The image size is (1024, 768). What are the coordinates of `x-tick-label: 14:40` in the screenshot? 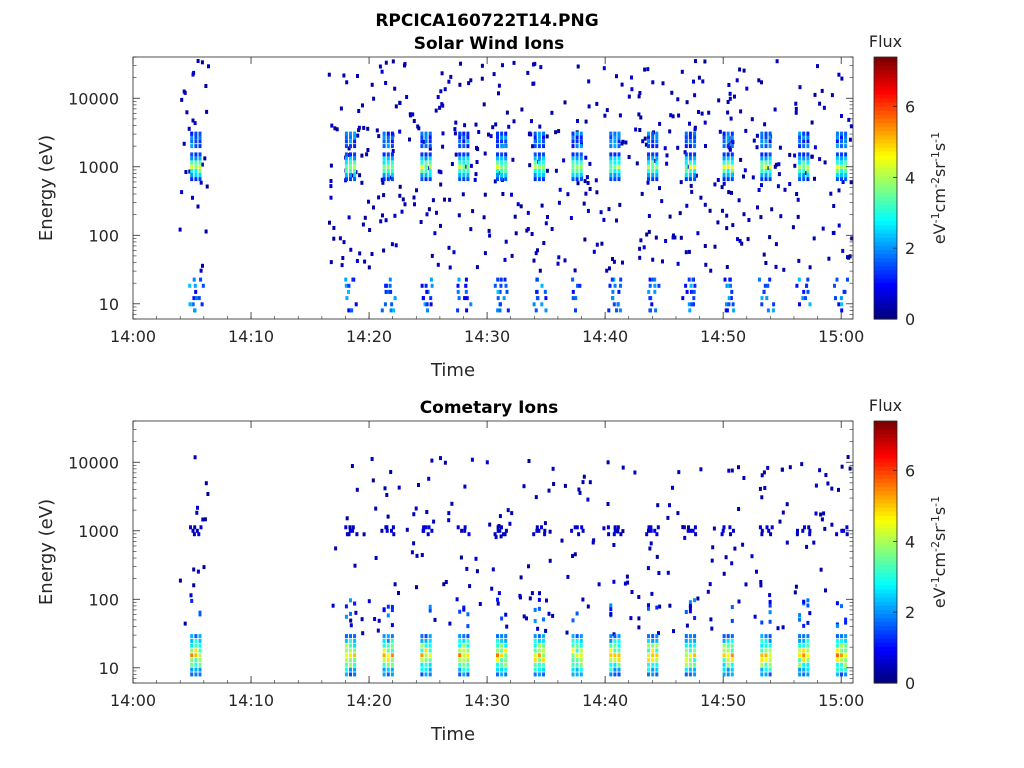 It's located at (605, 336).